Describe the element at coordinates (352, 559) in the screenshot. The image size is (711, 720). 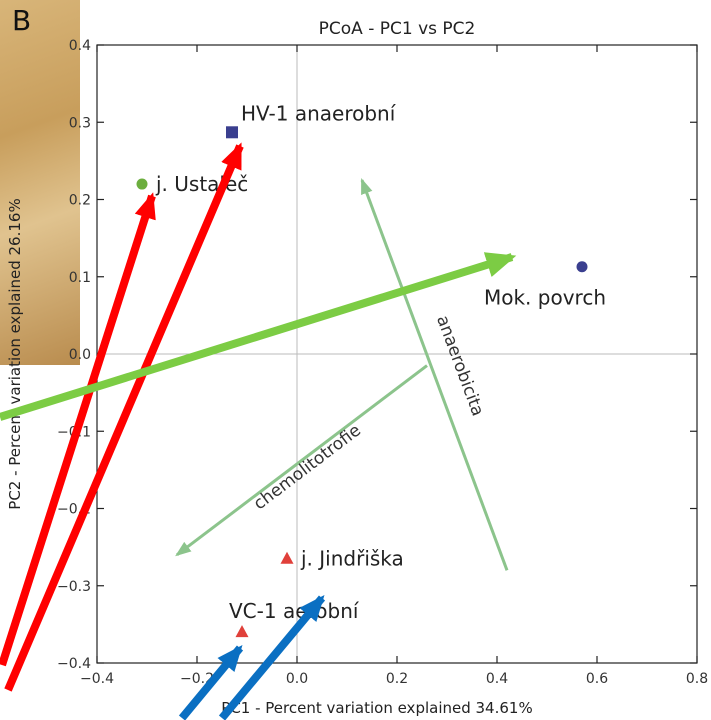
I see `point-label: j. Jindřiška` at that location.